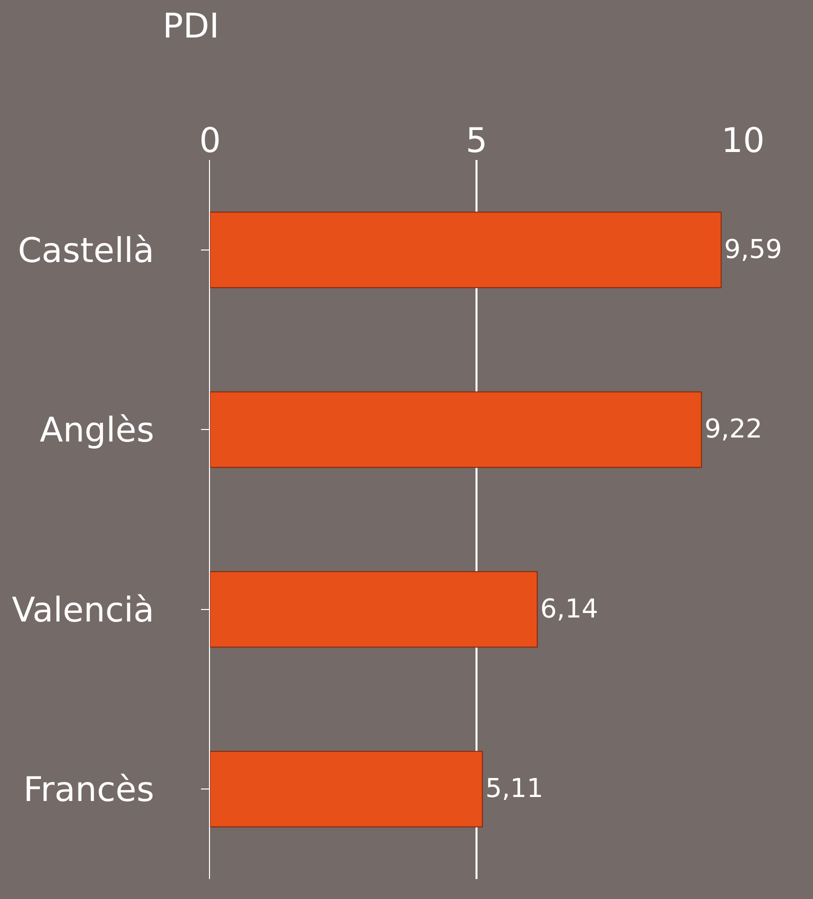 This screenshot has height=899, width=813. What do you see at coordinates (86, 250) in the screenshot?
I see `y-tick-label: Castellà` at bounding box center [86, 250].